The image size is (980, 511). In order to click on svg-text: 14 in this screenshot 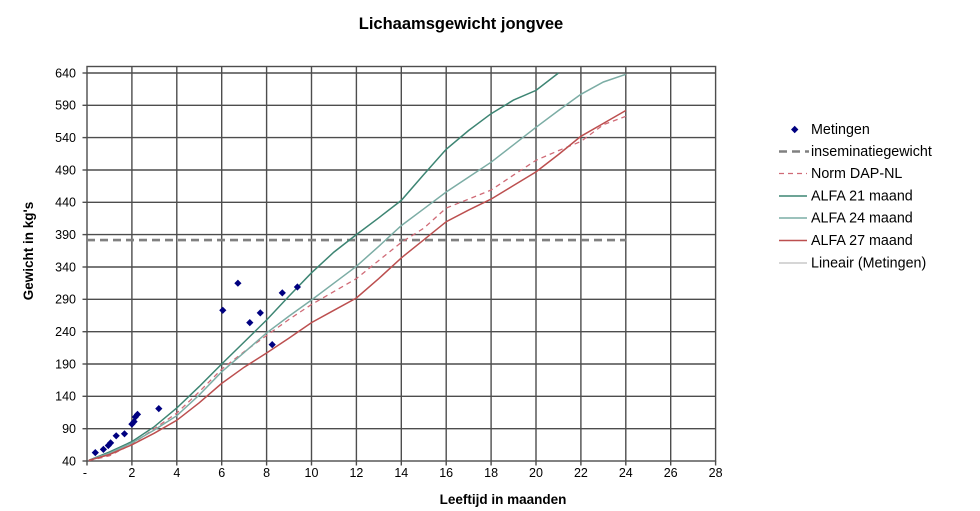, I will do `click(401, 473)`.